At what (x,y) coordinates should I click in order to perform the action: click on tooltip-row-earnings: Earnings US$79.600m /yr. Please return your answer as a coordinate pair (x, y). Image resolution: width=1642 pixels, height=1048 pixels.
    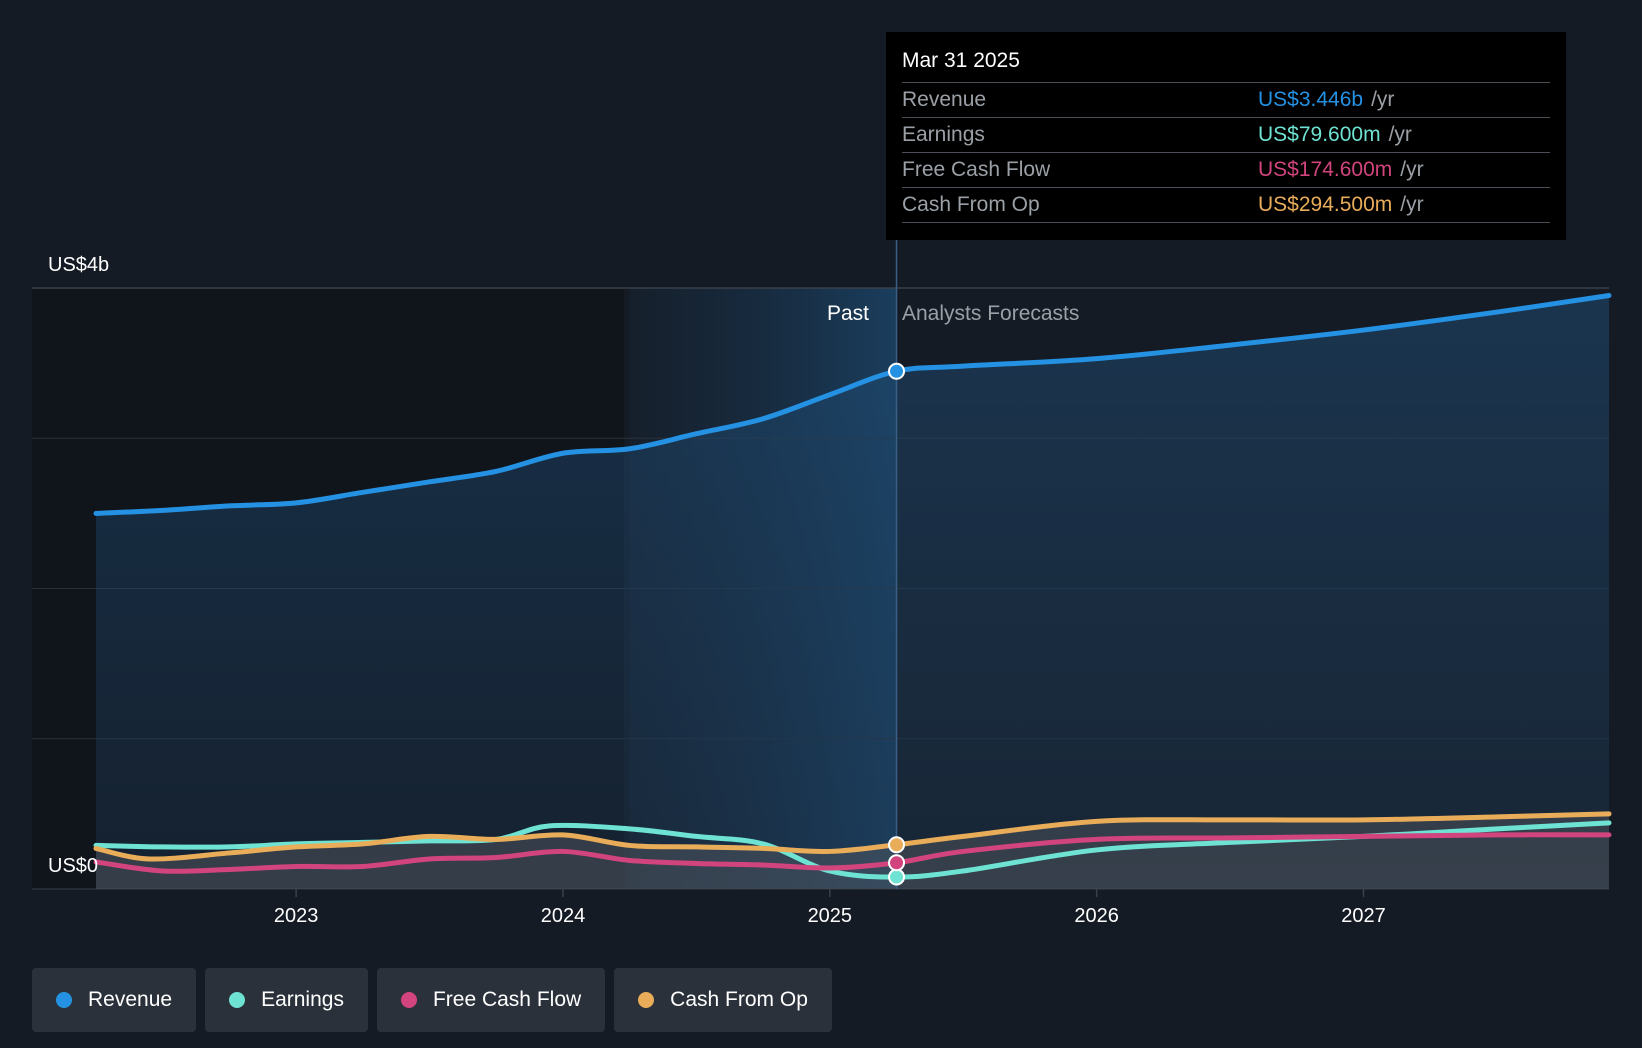
    Looking at the image, I should click on (1226, 135).